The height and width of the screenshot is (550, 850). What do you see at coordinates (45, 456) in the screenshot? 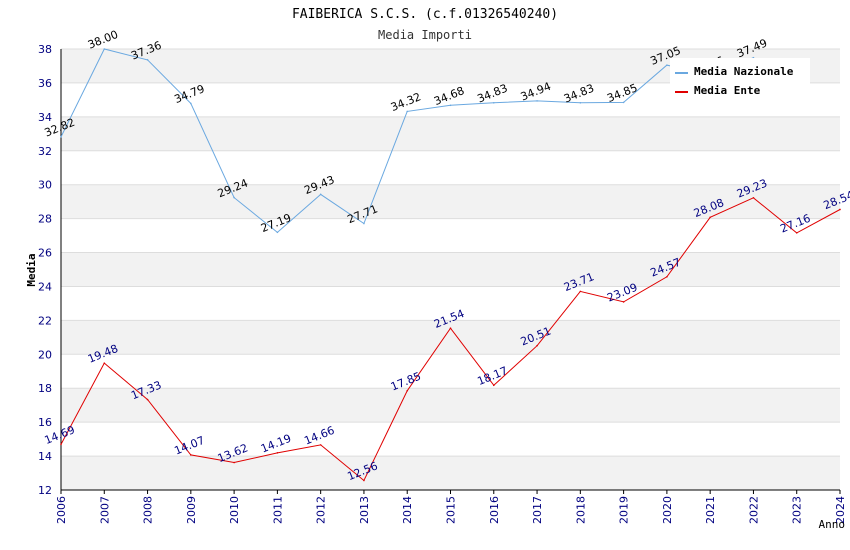
I see `y-tick-label: 14` at bounding box center [45, 456].